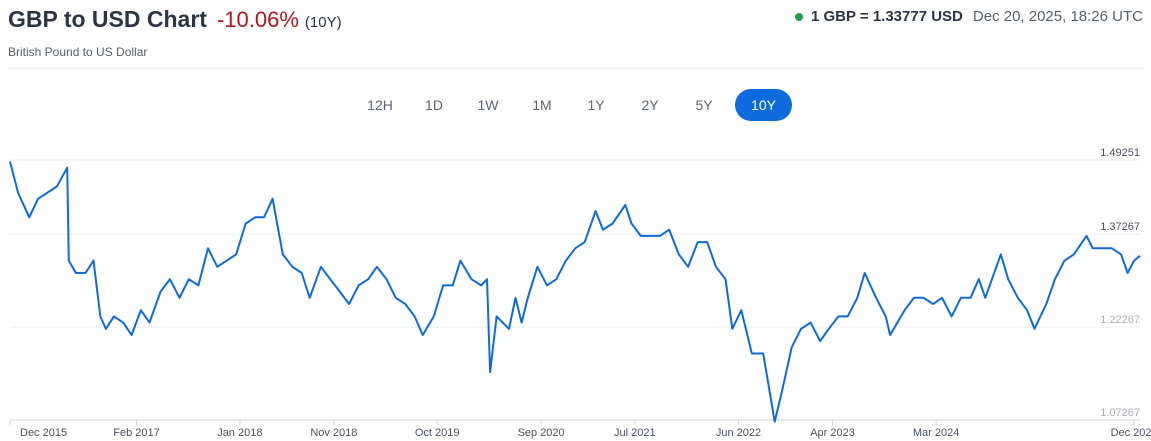 The height and width of the screenshot is (441, 1151). What do you see at coordinates (936, 433) in the screenshot?
I see `x-tick-label: Mar 2024` at bounding box center [936, 433].